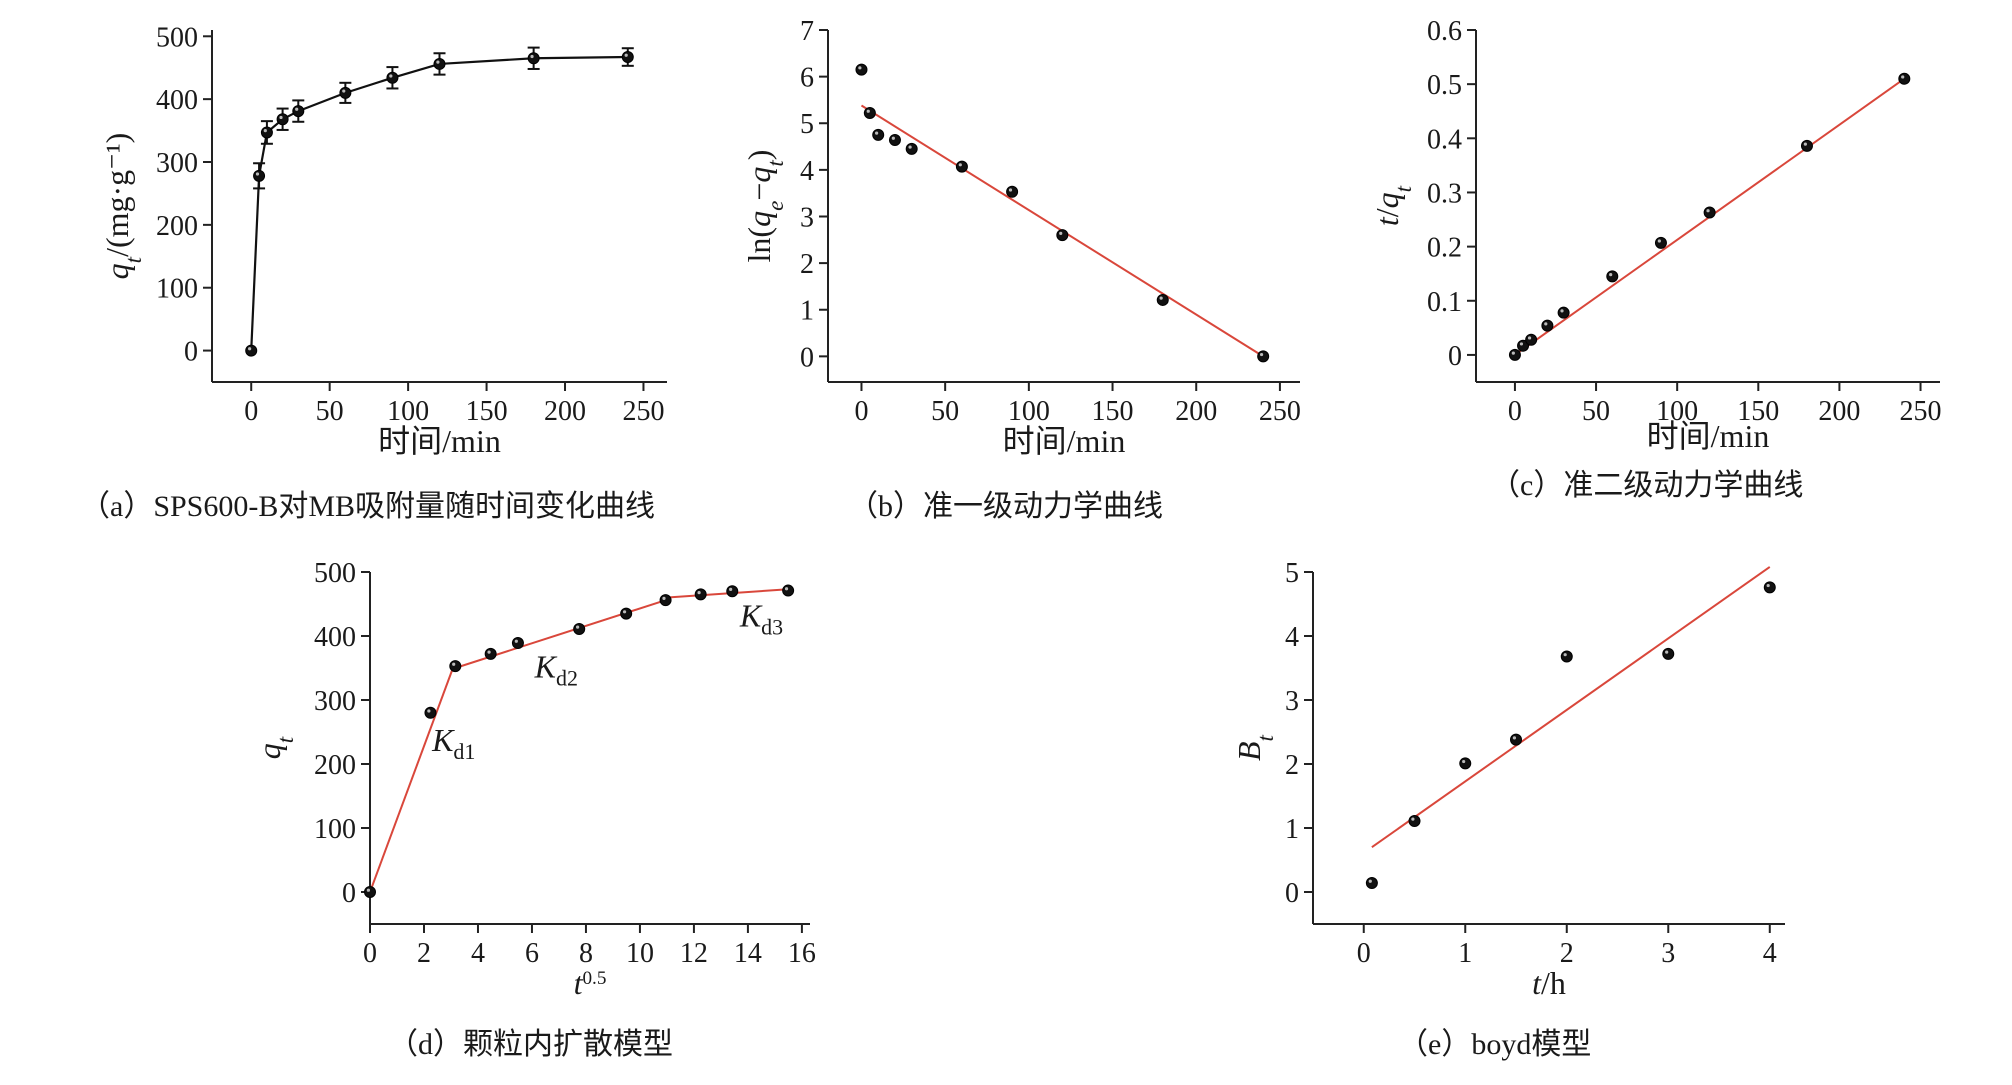  What do you see at coordinates (1444, 31) in the screenshot?
I see `y-tick-label: 0.6` at bounding box center [1444, 31].